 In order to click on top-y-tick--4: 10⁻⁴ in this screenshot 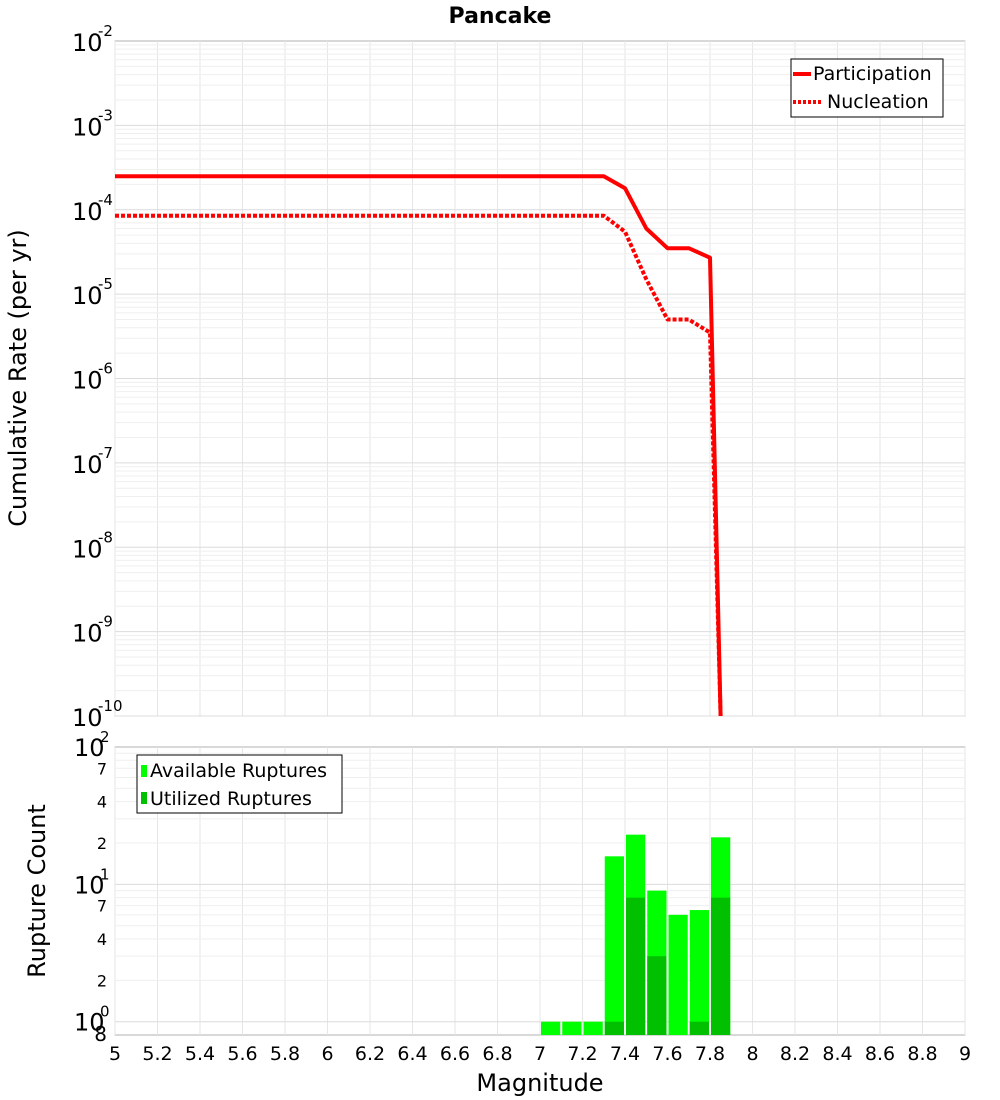, I will do `click(92, 208)`.